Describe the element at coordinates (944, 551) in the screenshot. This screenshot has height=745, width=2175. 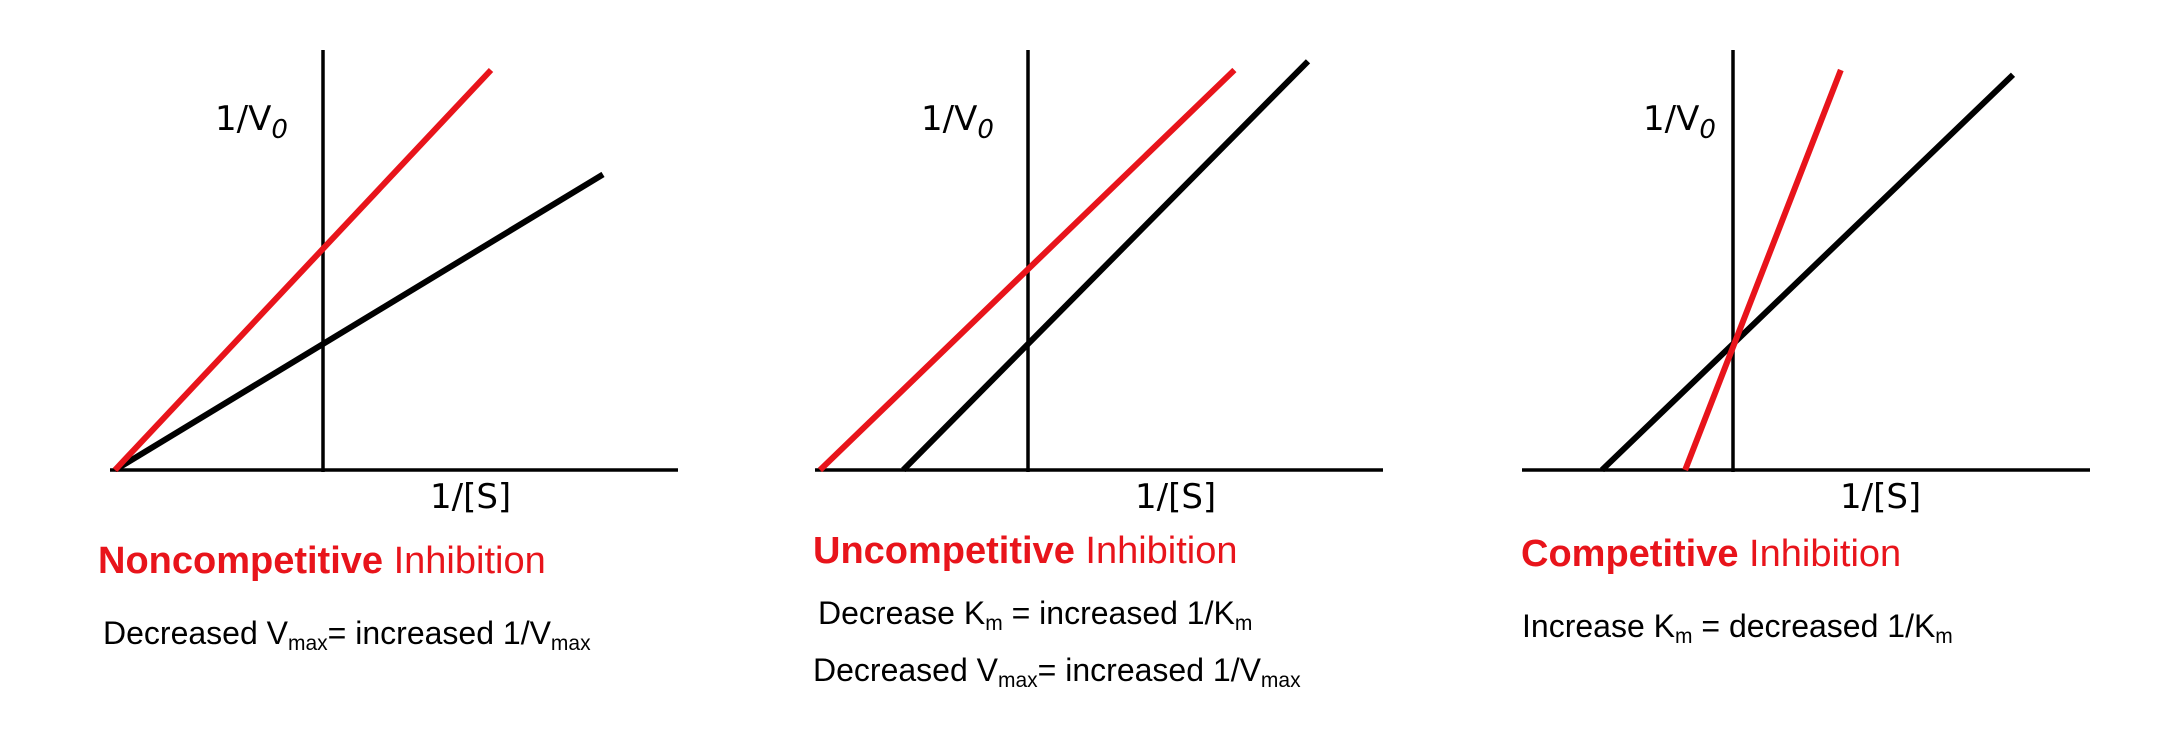
I see `title-emphasis: Uncompetitive` at that location.